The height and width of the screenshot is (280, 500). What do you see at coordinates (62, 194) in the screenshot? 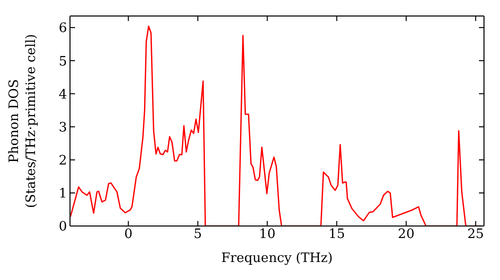
I see `y-tick-label: 1` at bounding box center [62, 194].